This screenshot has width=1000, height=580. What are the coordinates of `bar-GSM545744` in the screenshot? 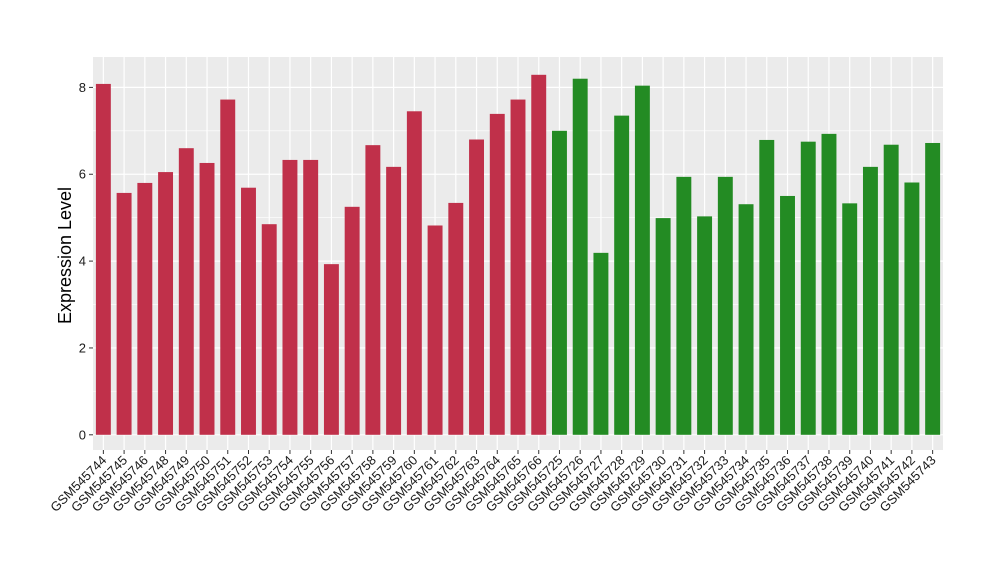 It's located at (103, 259).